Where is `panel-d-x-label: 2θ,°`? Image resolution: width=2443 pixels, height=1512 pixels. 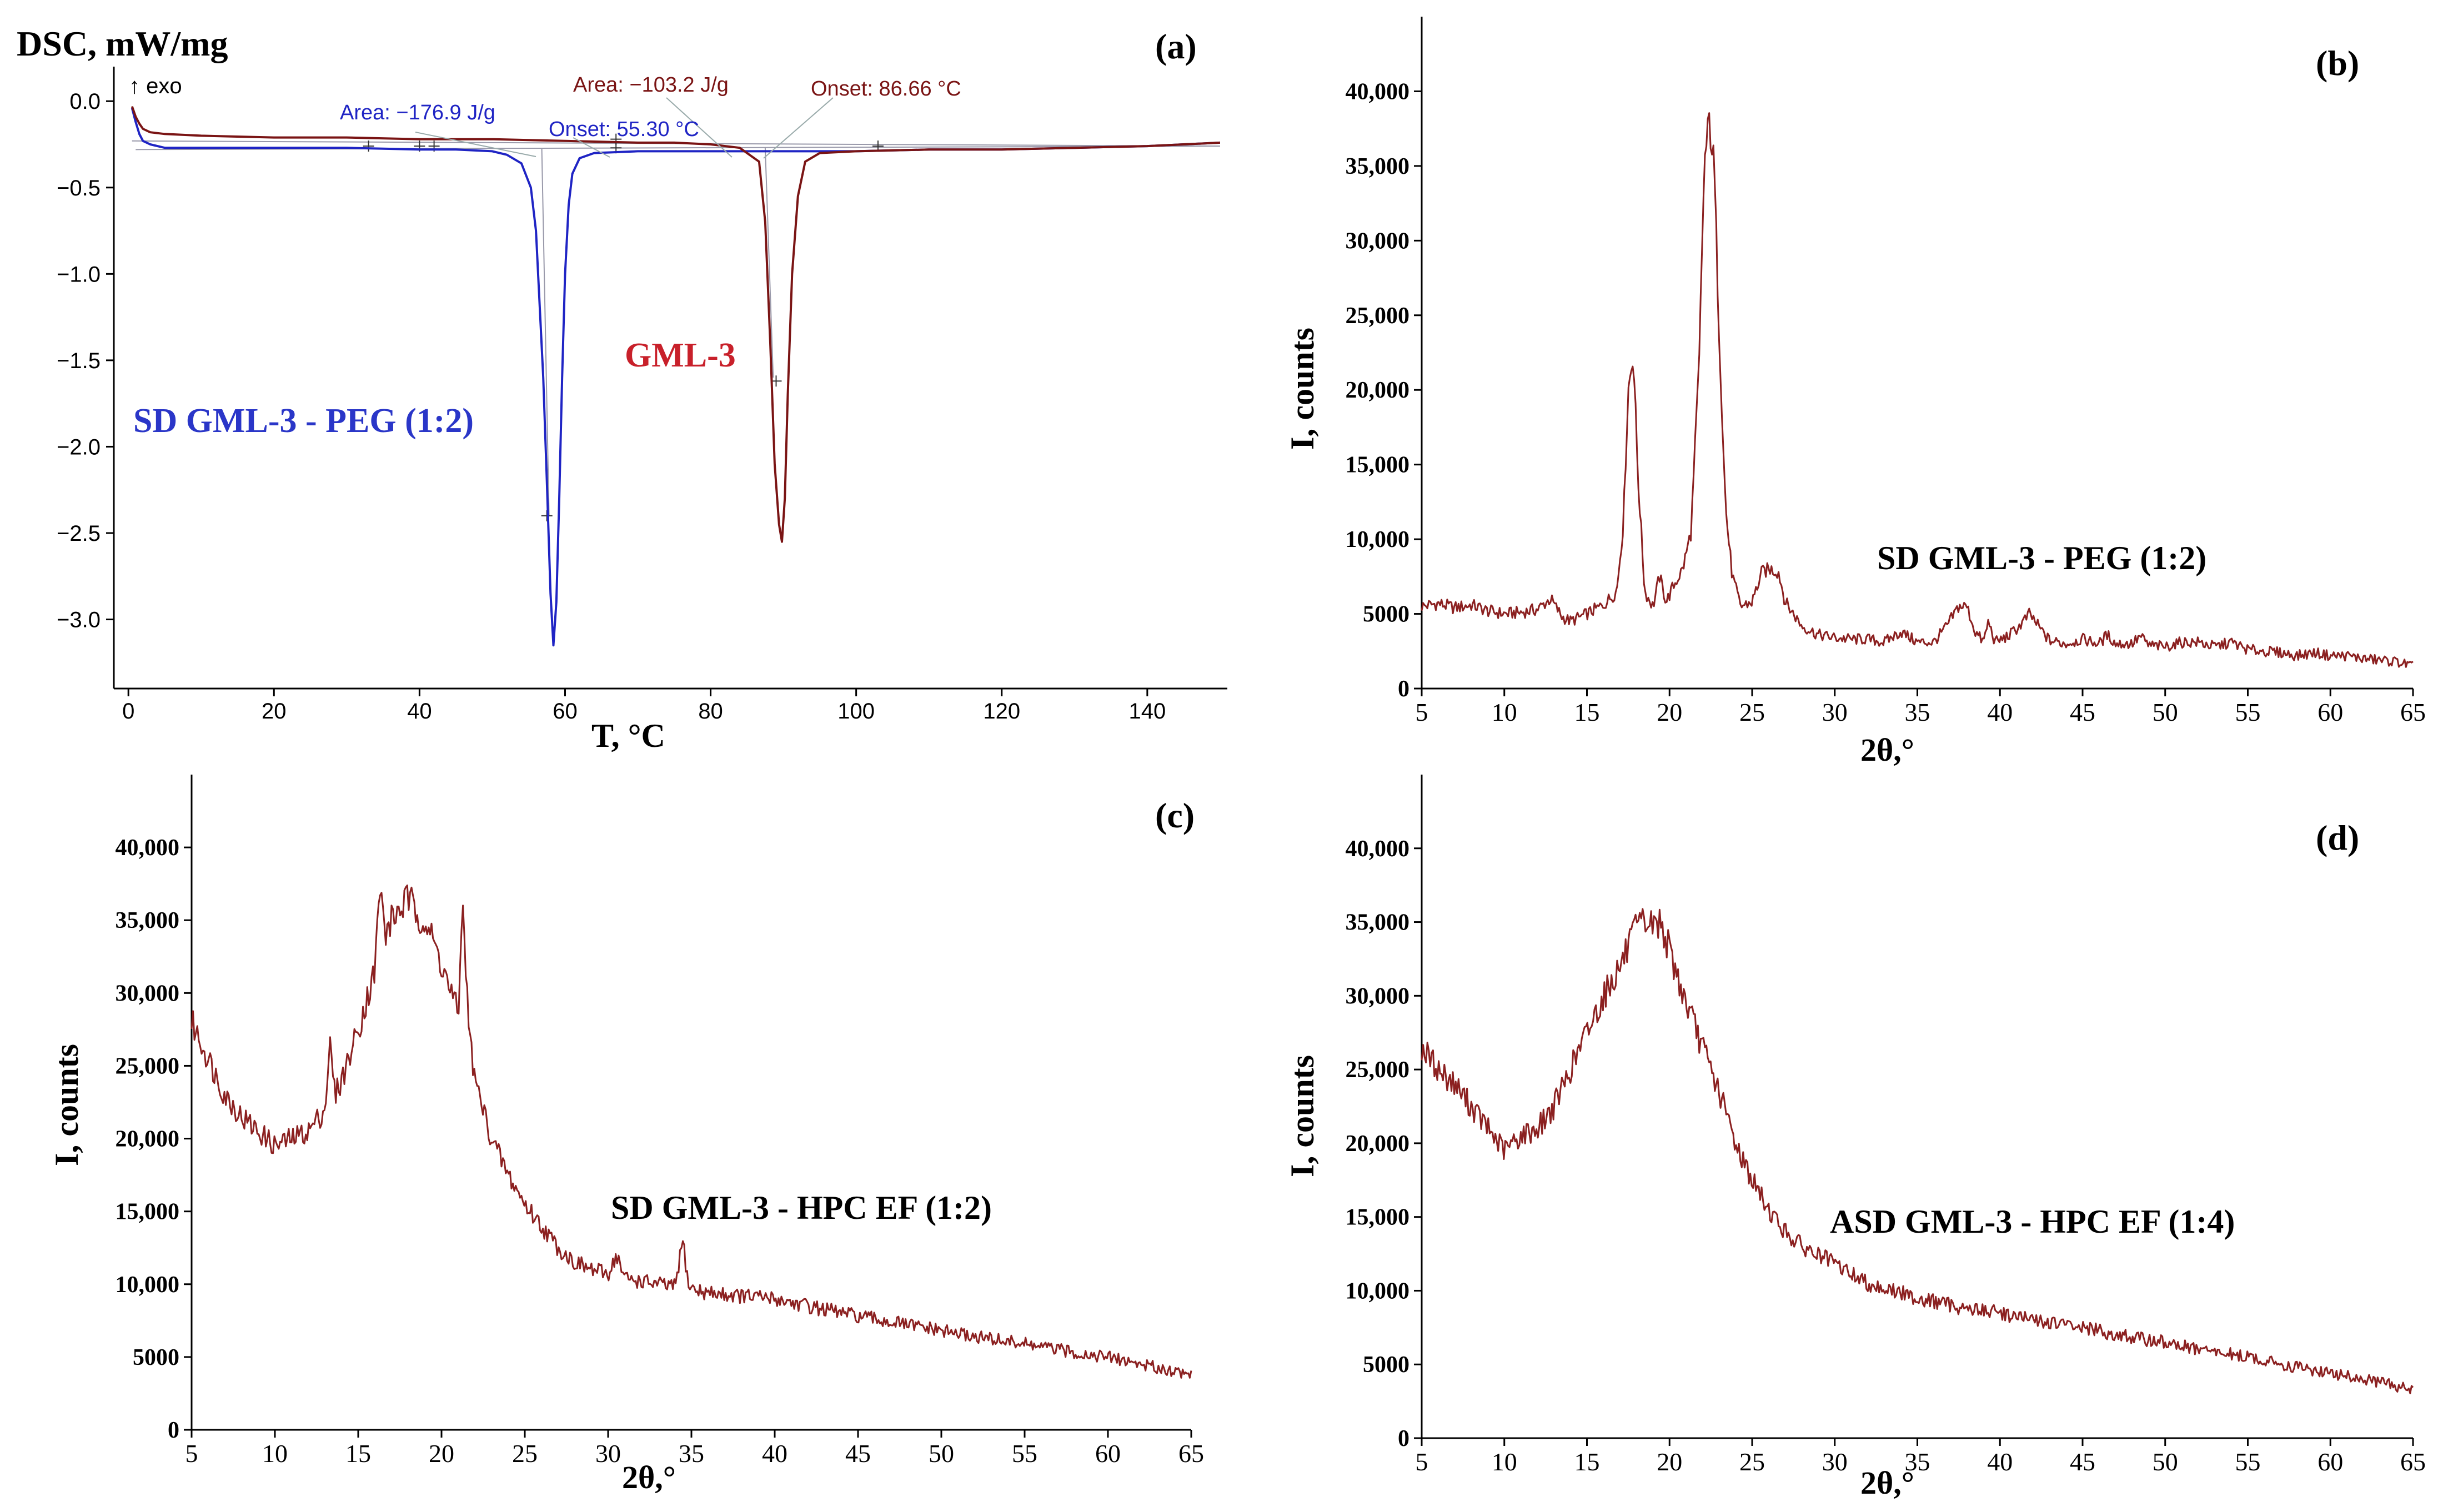 panel-d-x-label: 2θ,° is located at coordinates (1887, 1483).